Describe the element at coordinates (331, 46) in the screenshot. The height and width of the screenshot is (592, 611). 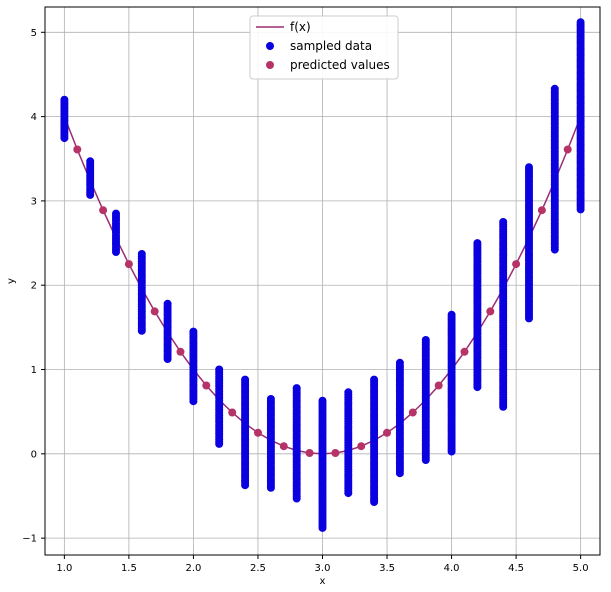
I see `legend-label-sampled: sampled data` at that location.